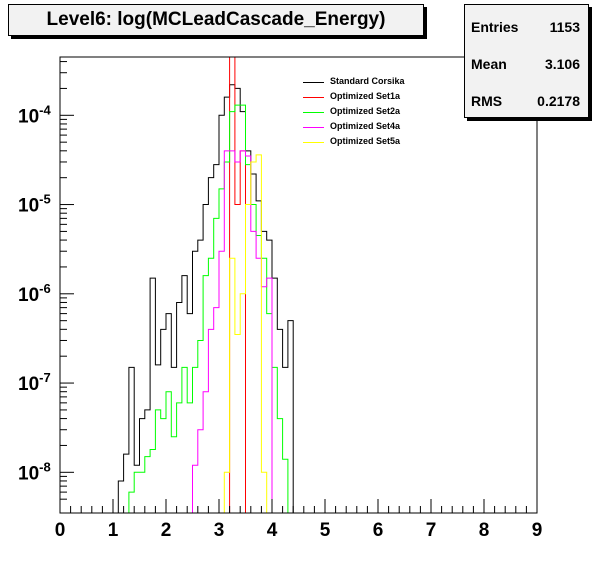  What do you see at coordinates (378, 530) in the screenshot?
I see `x-tick-label: 6` at bounding box center [378, 530].